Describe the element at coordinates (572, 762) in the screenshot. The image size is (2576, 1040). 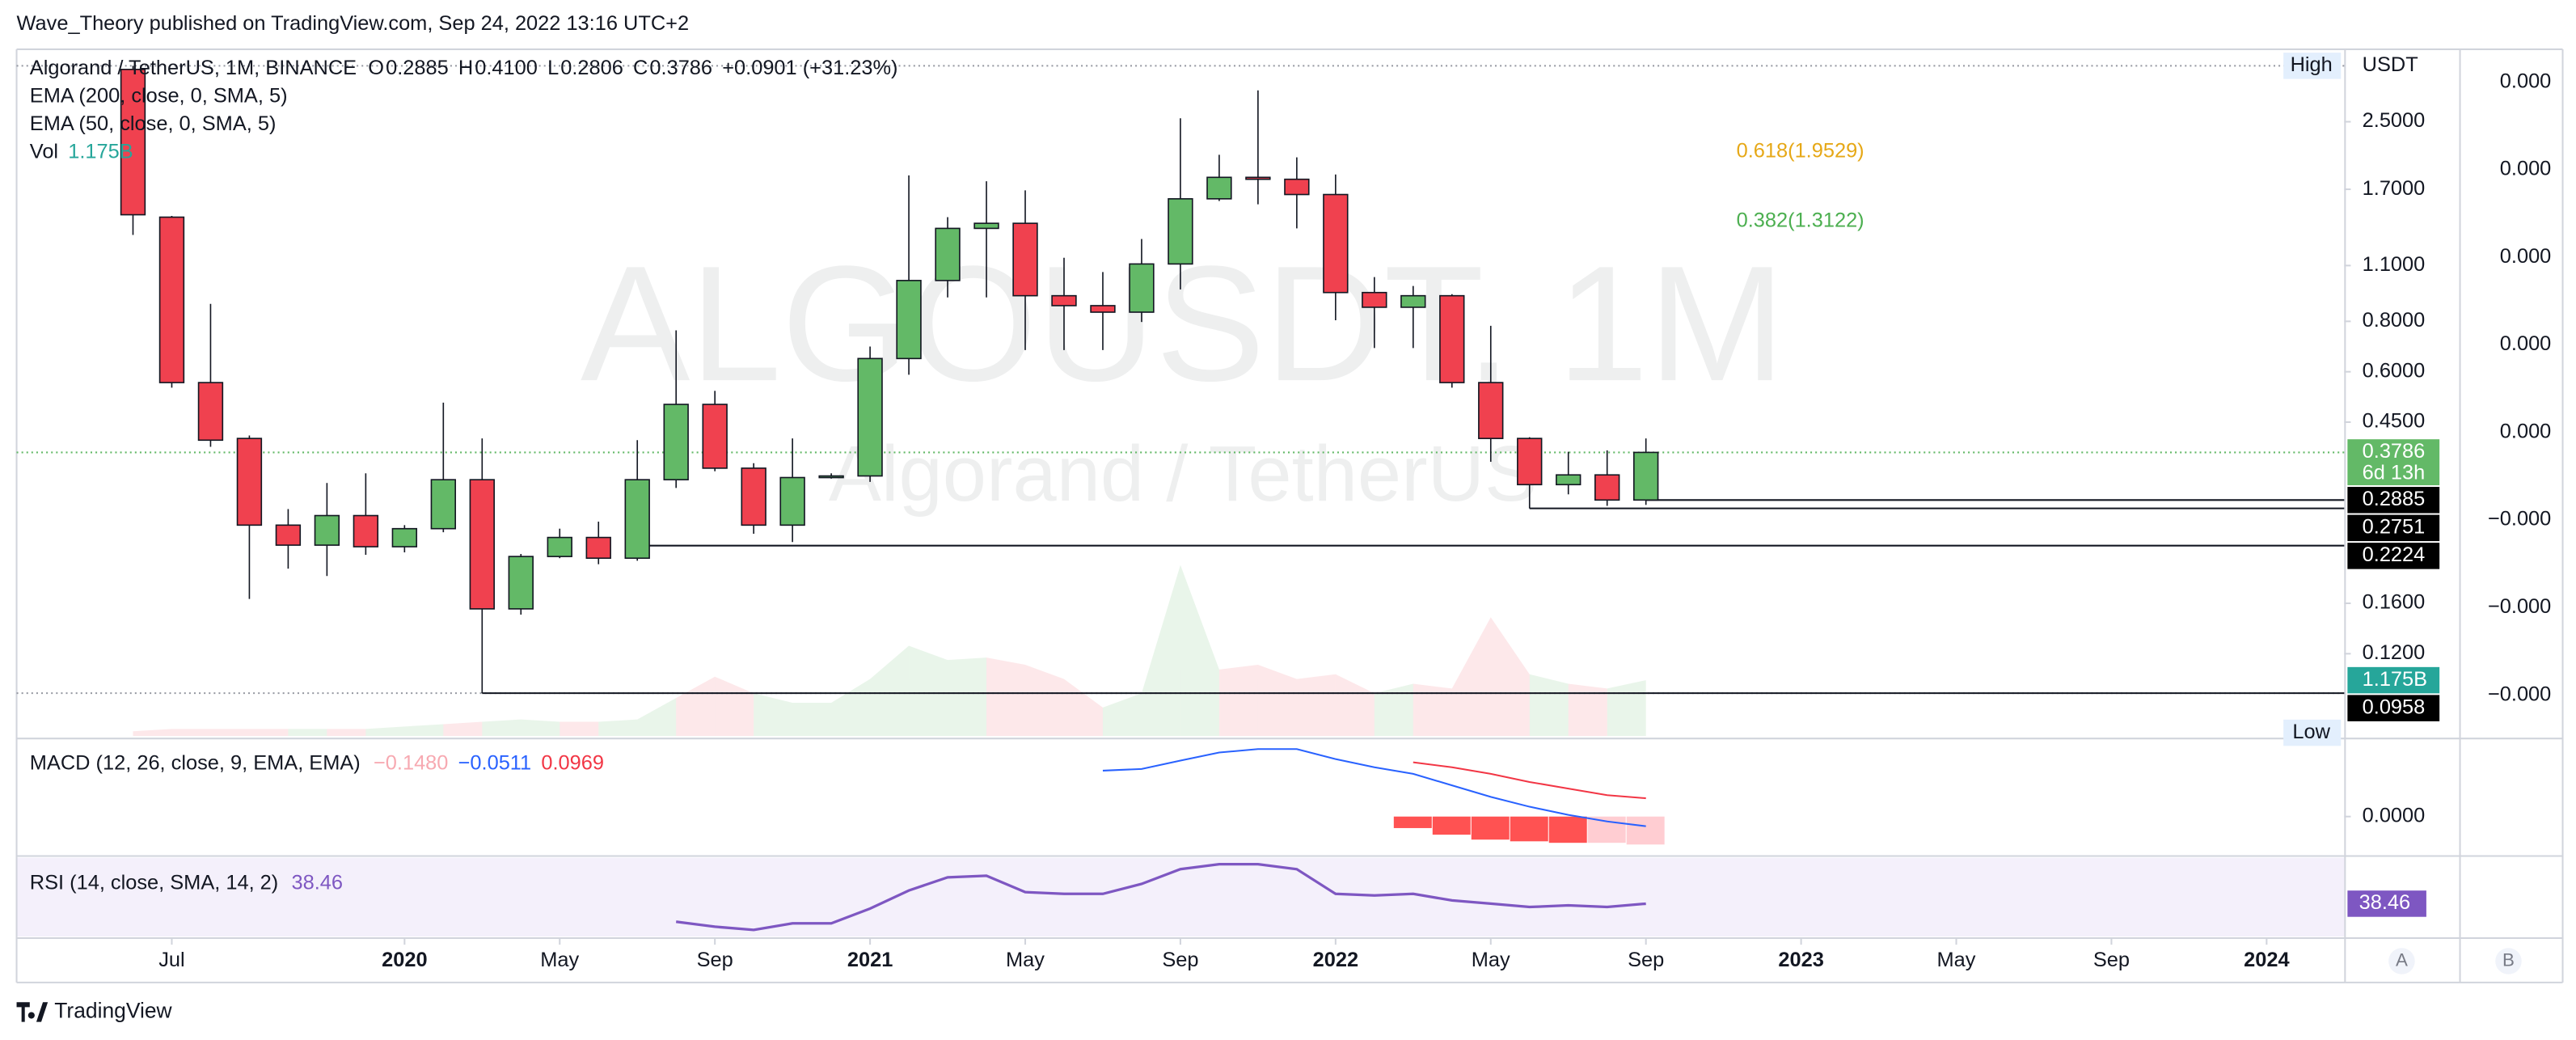
I see `legend-text: 0.0969` at that location.